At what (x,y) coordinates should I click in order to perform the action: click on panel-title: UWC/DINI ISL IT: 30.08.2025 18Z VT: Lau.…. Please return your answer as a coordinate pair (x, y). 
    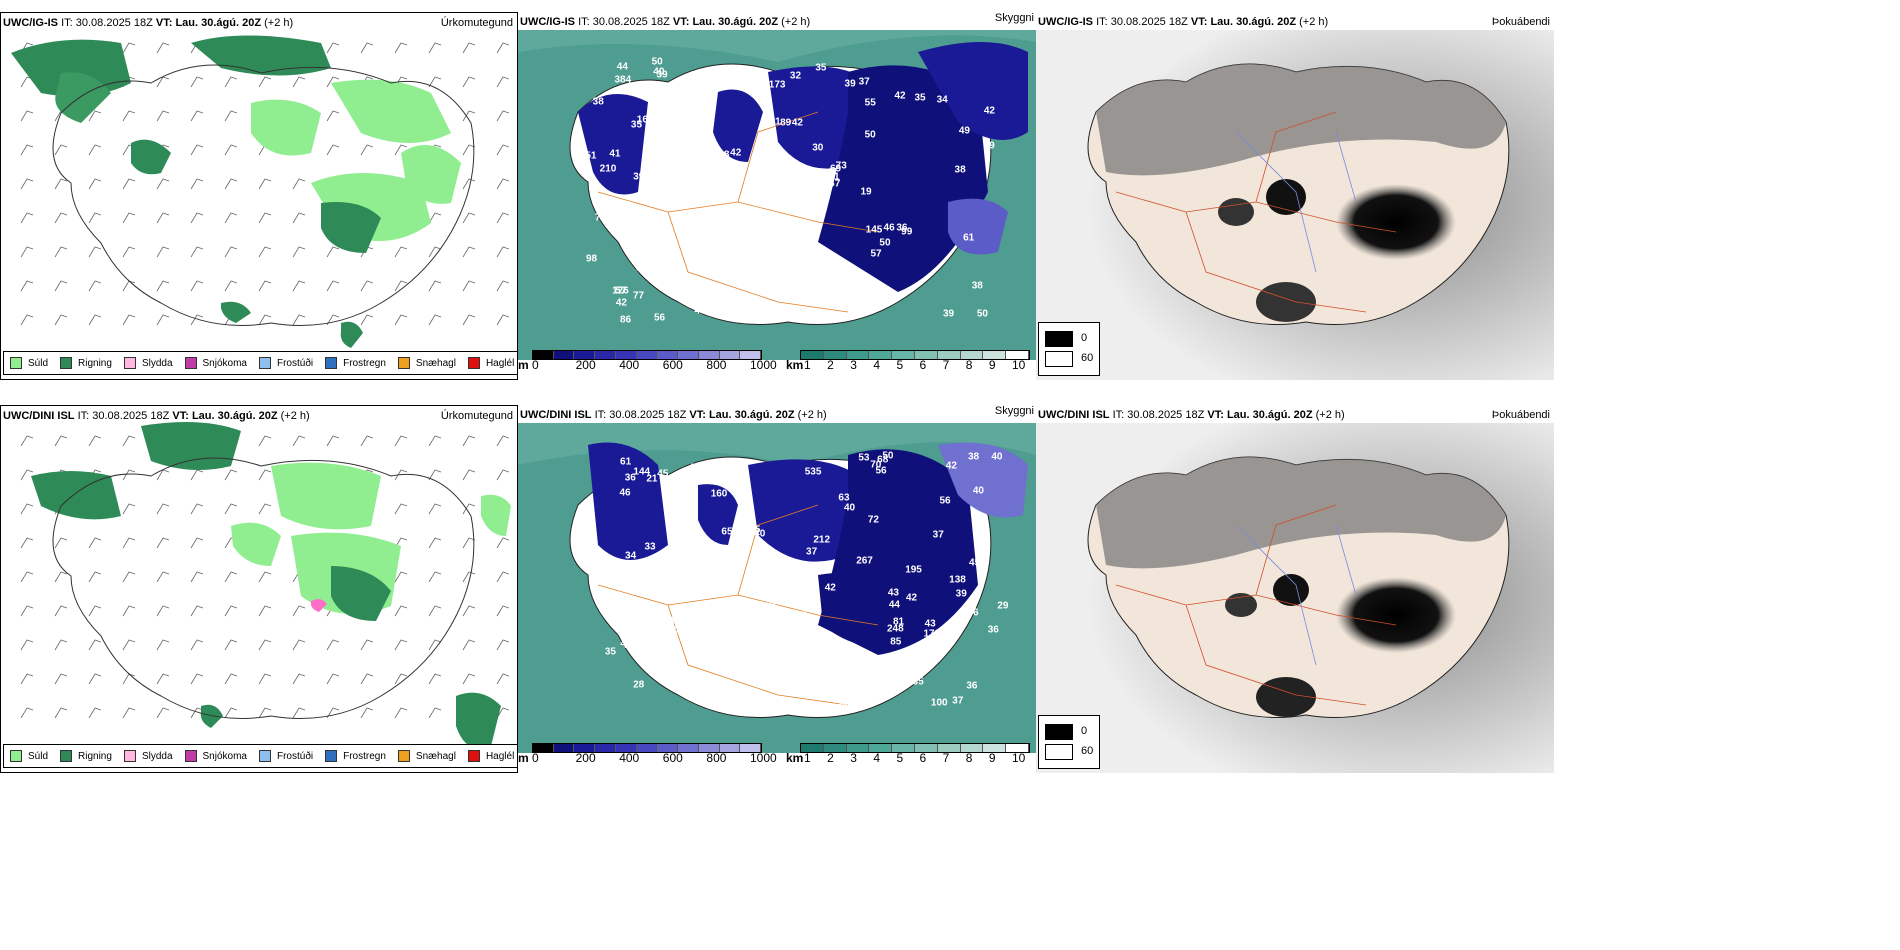
    Looking at the image, I should click on (1191, 415).